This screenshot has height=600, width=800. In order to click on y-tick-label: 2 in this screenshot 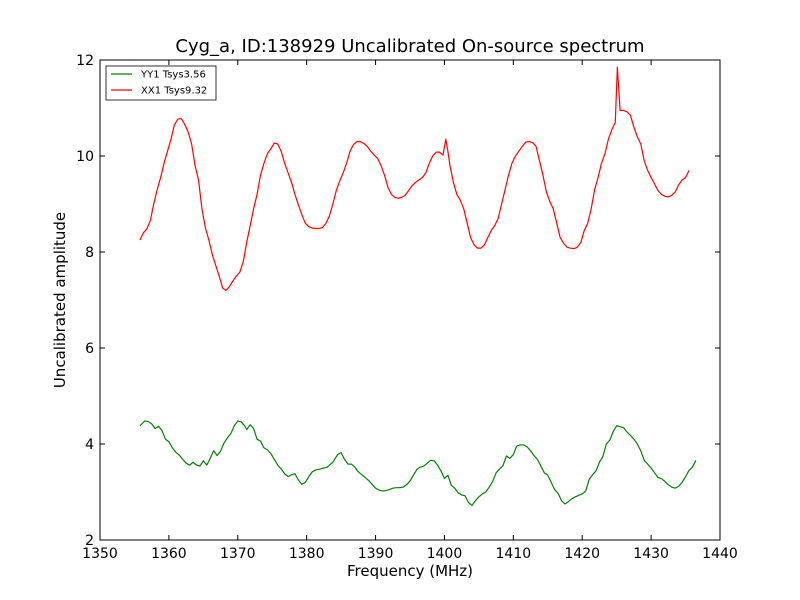, I will do `click(89, 541)`.